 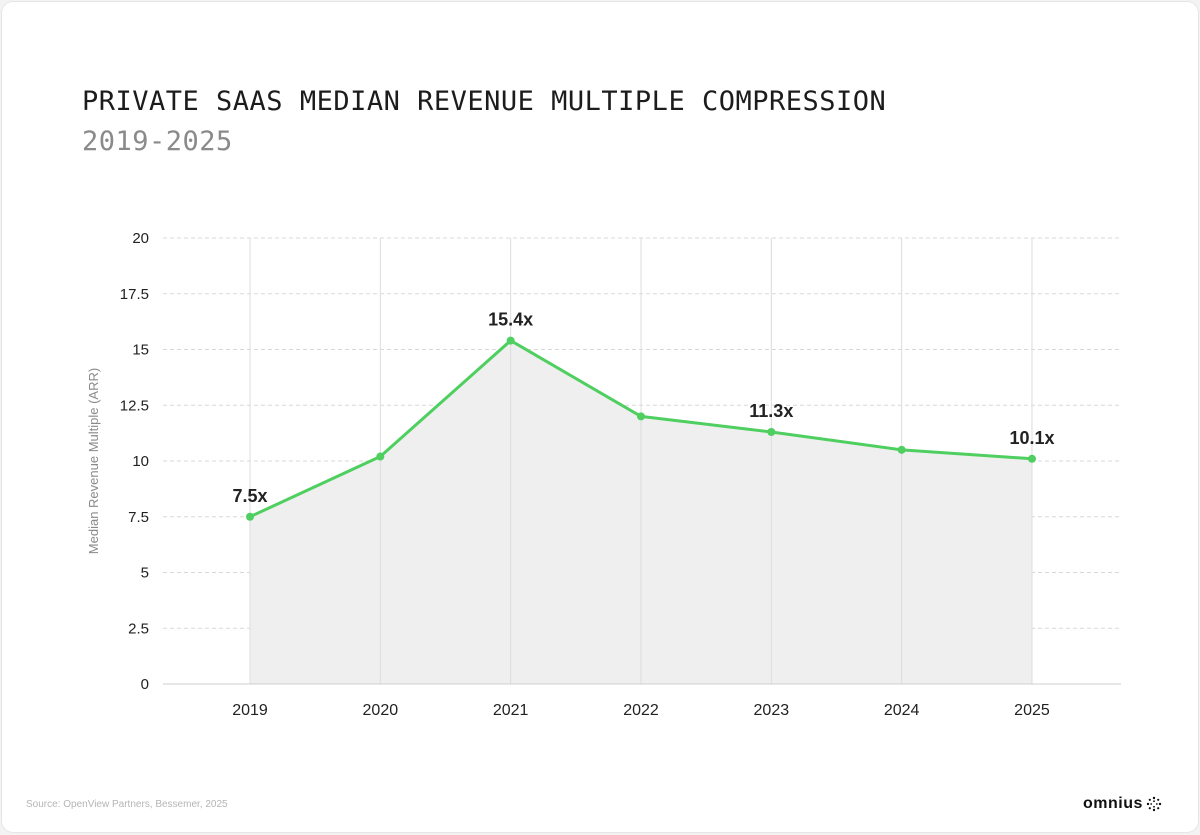 I want to click on x-tick-label: 2024, so click(x=902, y=710).